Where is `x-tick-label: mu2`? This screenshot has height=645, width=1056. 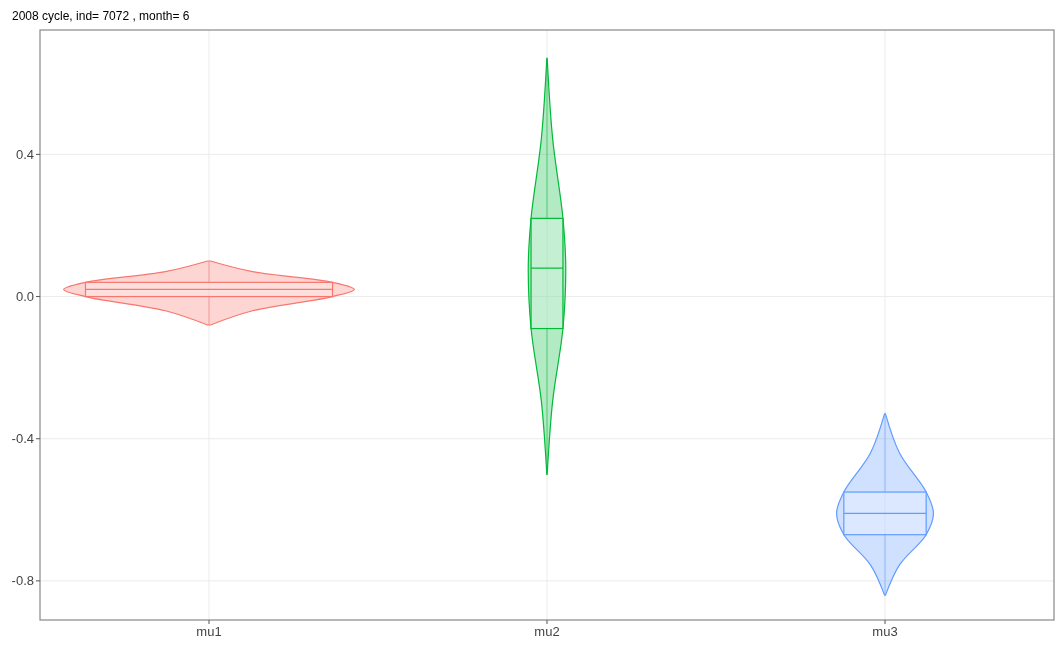 x-tick-label: mu2 is located at coordinates (547, 631).